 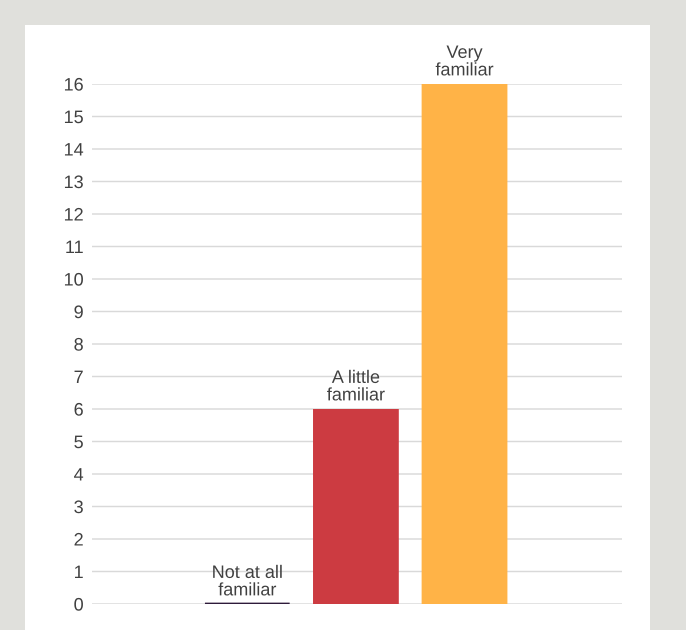 What do you see at coordinates (73, 84) in the screenshot?
I see `y-tick-label: 16` at bounding box center [73, 84].